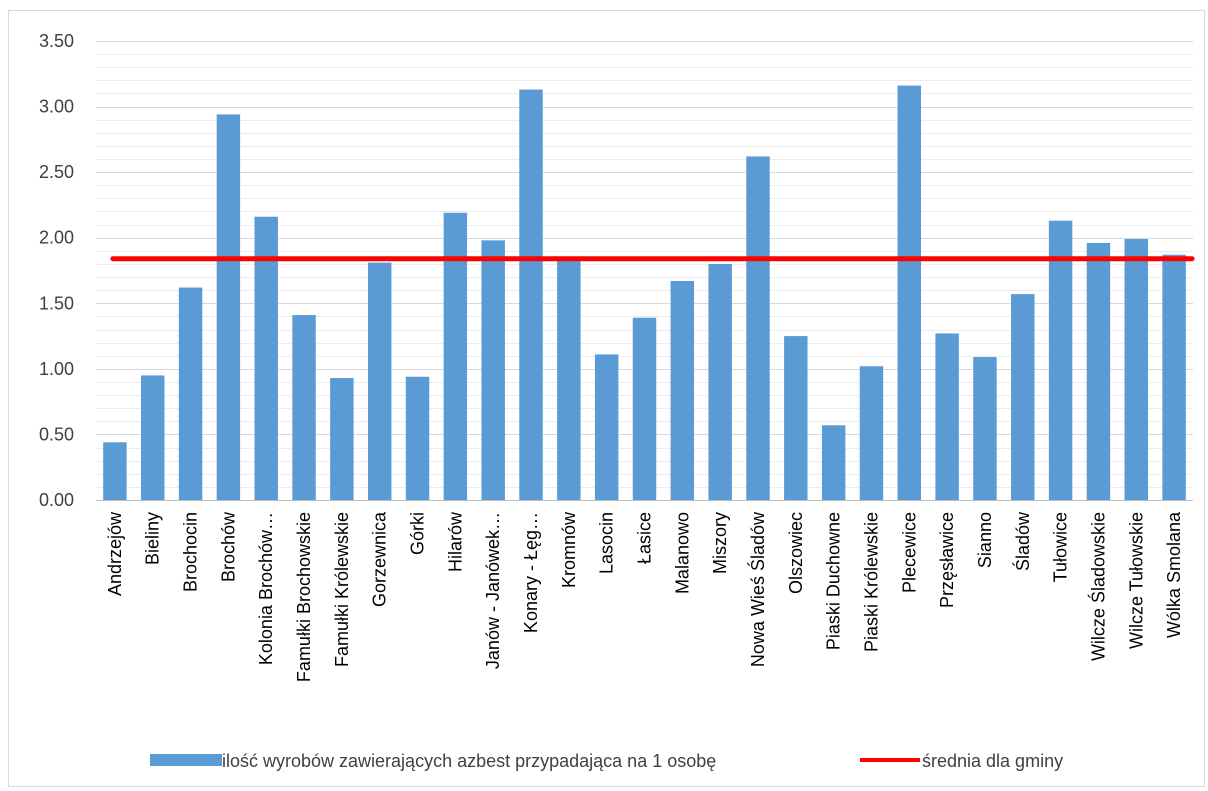  What do you see at coordinates (56, 270) in the screenshot?
I see `y-axis-ticks: 0.00 0.50 1.00 1.50 2.00 2.50 3.00 3.50` at bounding box center [56, 270].